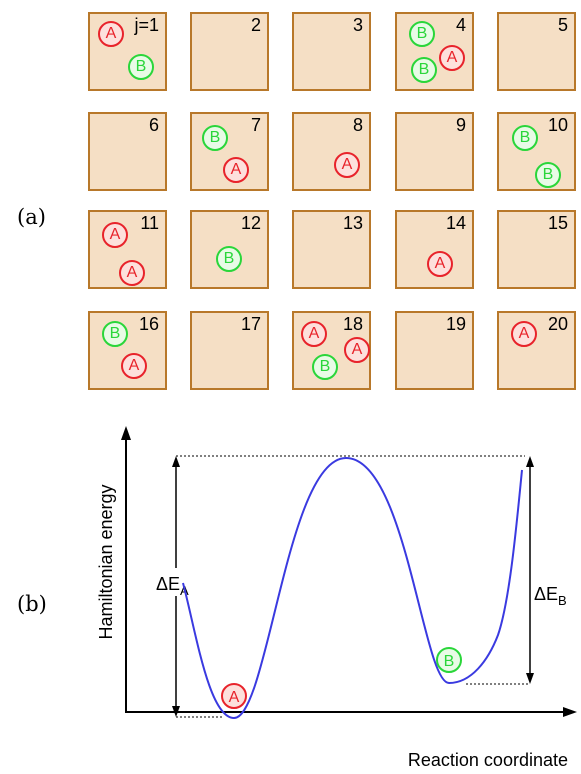 The image size is (581, 774). I want to click on cell-number: 10, so click(557, 125).